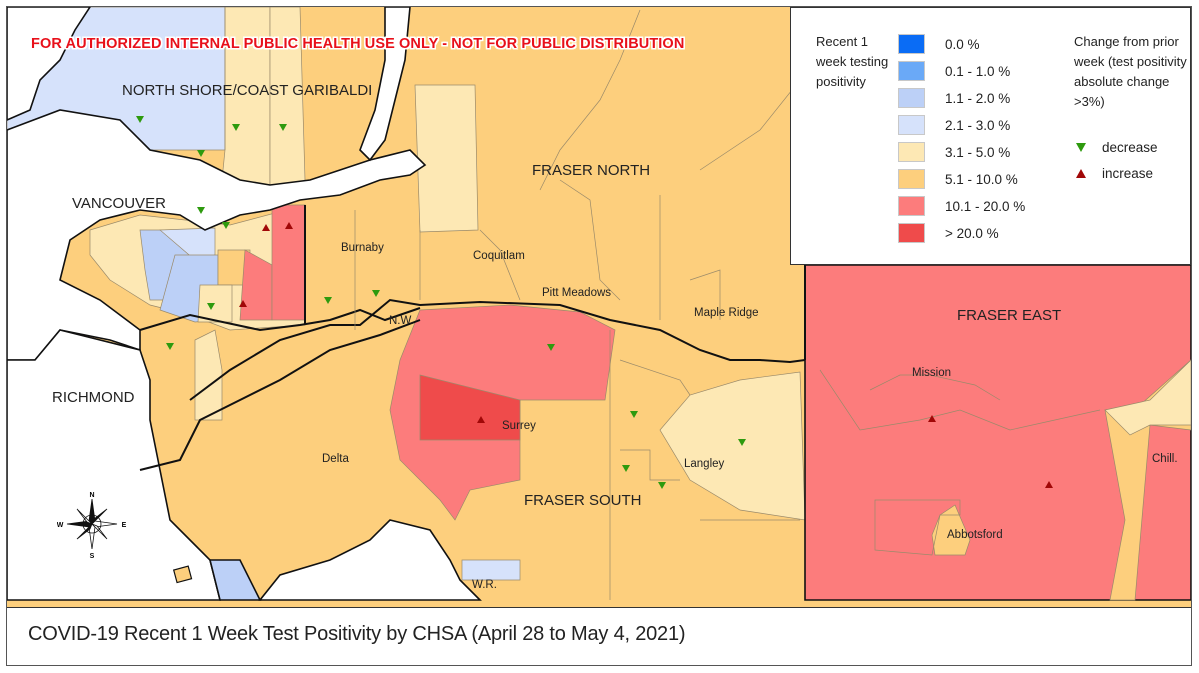  What do you see at coordinates (182, 574) in the screenshot?
I see `ferry-terminal` at bounding box center [182, 574].